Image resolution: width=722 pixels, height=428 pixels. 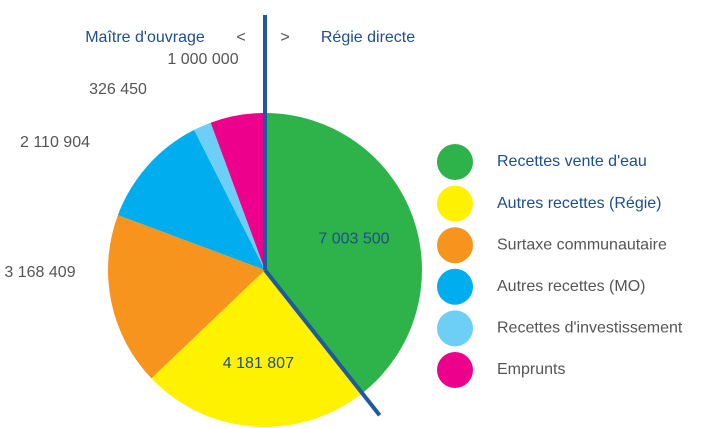 I want to click on data-label: 326 450, so click(x=118, y=89).